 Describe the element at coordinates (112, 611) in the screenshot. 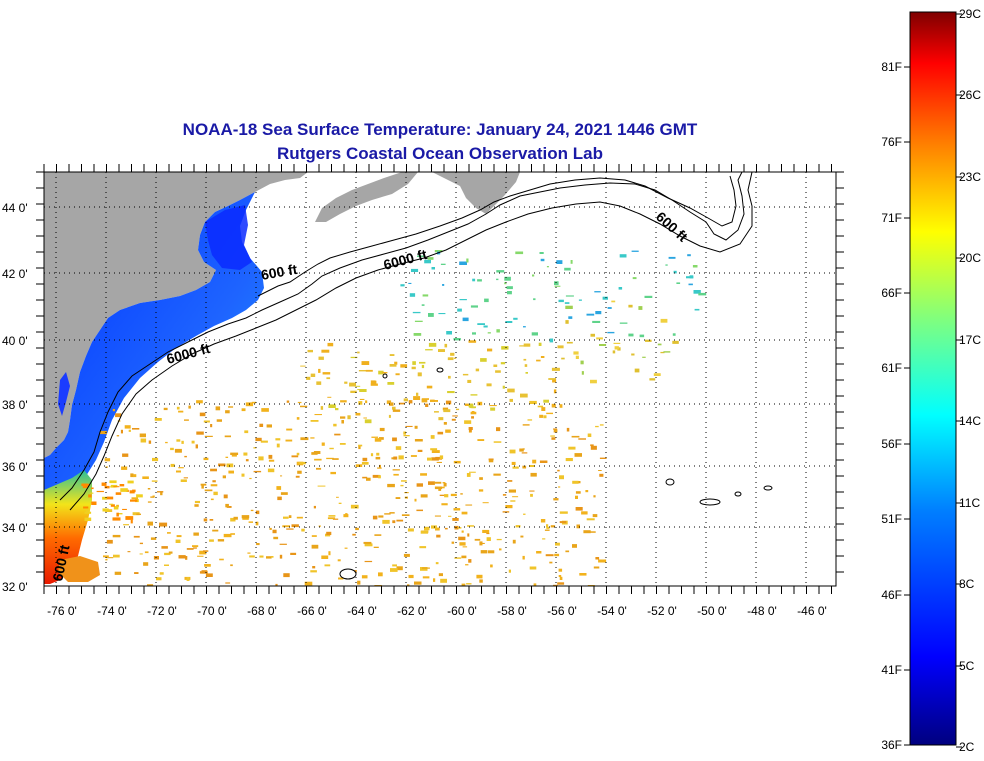

I see `lon-label: -74 0'` at that location.